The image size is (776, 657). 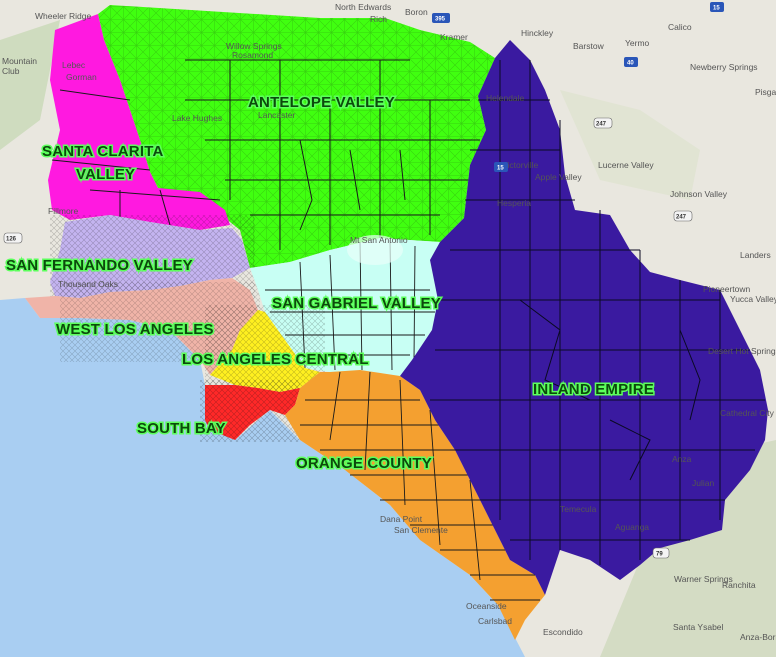 What do you see at coordinates (637, 43) in the screenshot?
I see `place-label: Yermo` at bounding box center [637, 43].